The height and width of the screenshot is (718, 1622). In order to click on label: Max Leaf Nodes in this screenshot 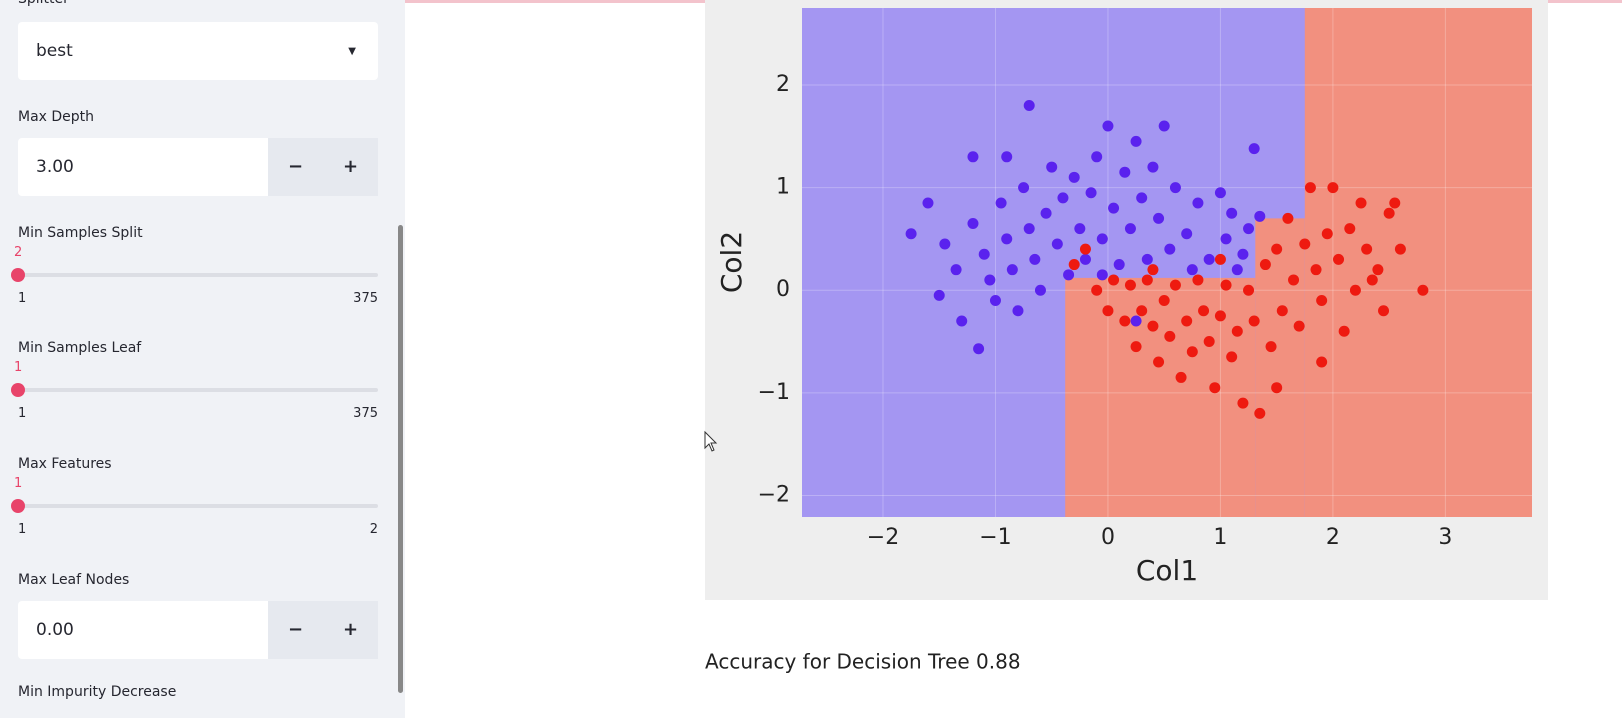, I will do `click(74, 580)`.